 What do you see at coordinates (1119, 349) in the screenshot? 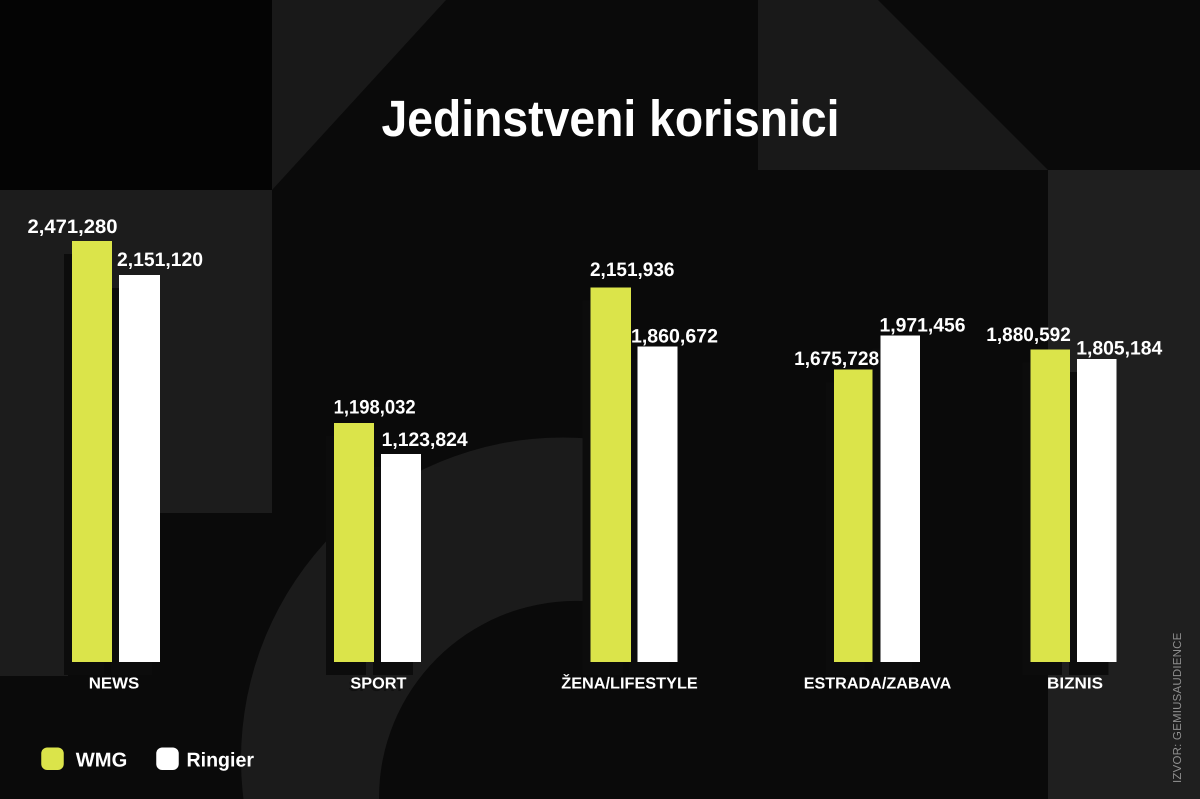
I see `svg-text: 1,805,184` at bounding box center [1119, 349].